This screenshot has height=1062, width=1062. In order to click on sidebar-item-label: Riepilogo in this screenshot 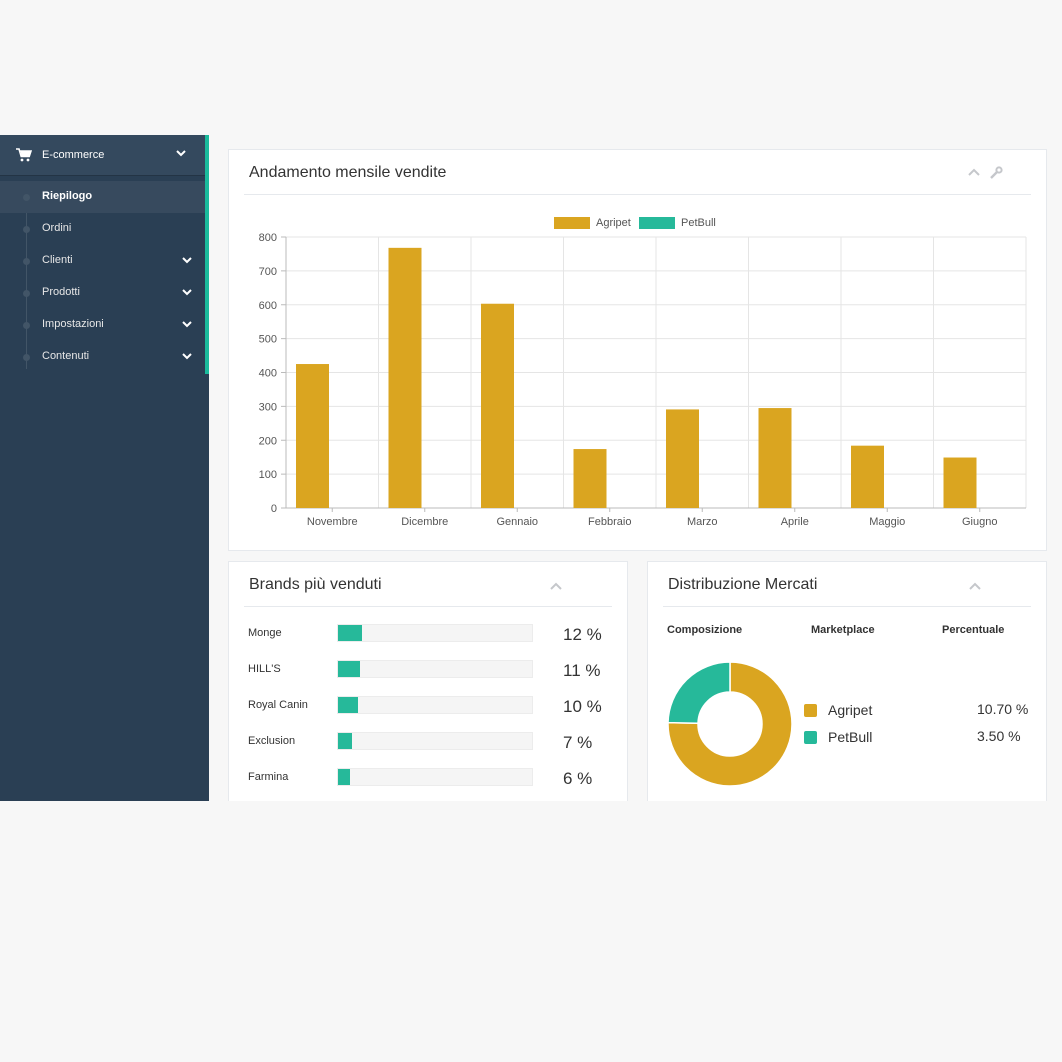, I will do `click(67, 196)`.